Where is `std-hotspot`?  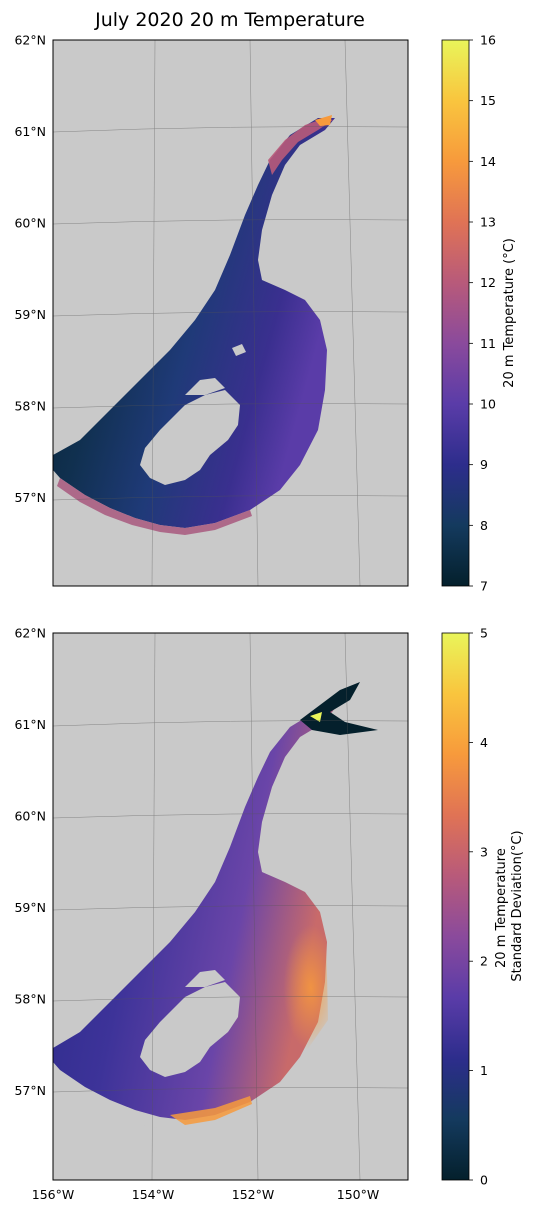 std-hotspot is located at coordinates (289, 970).